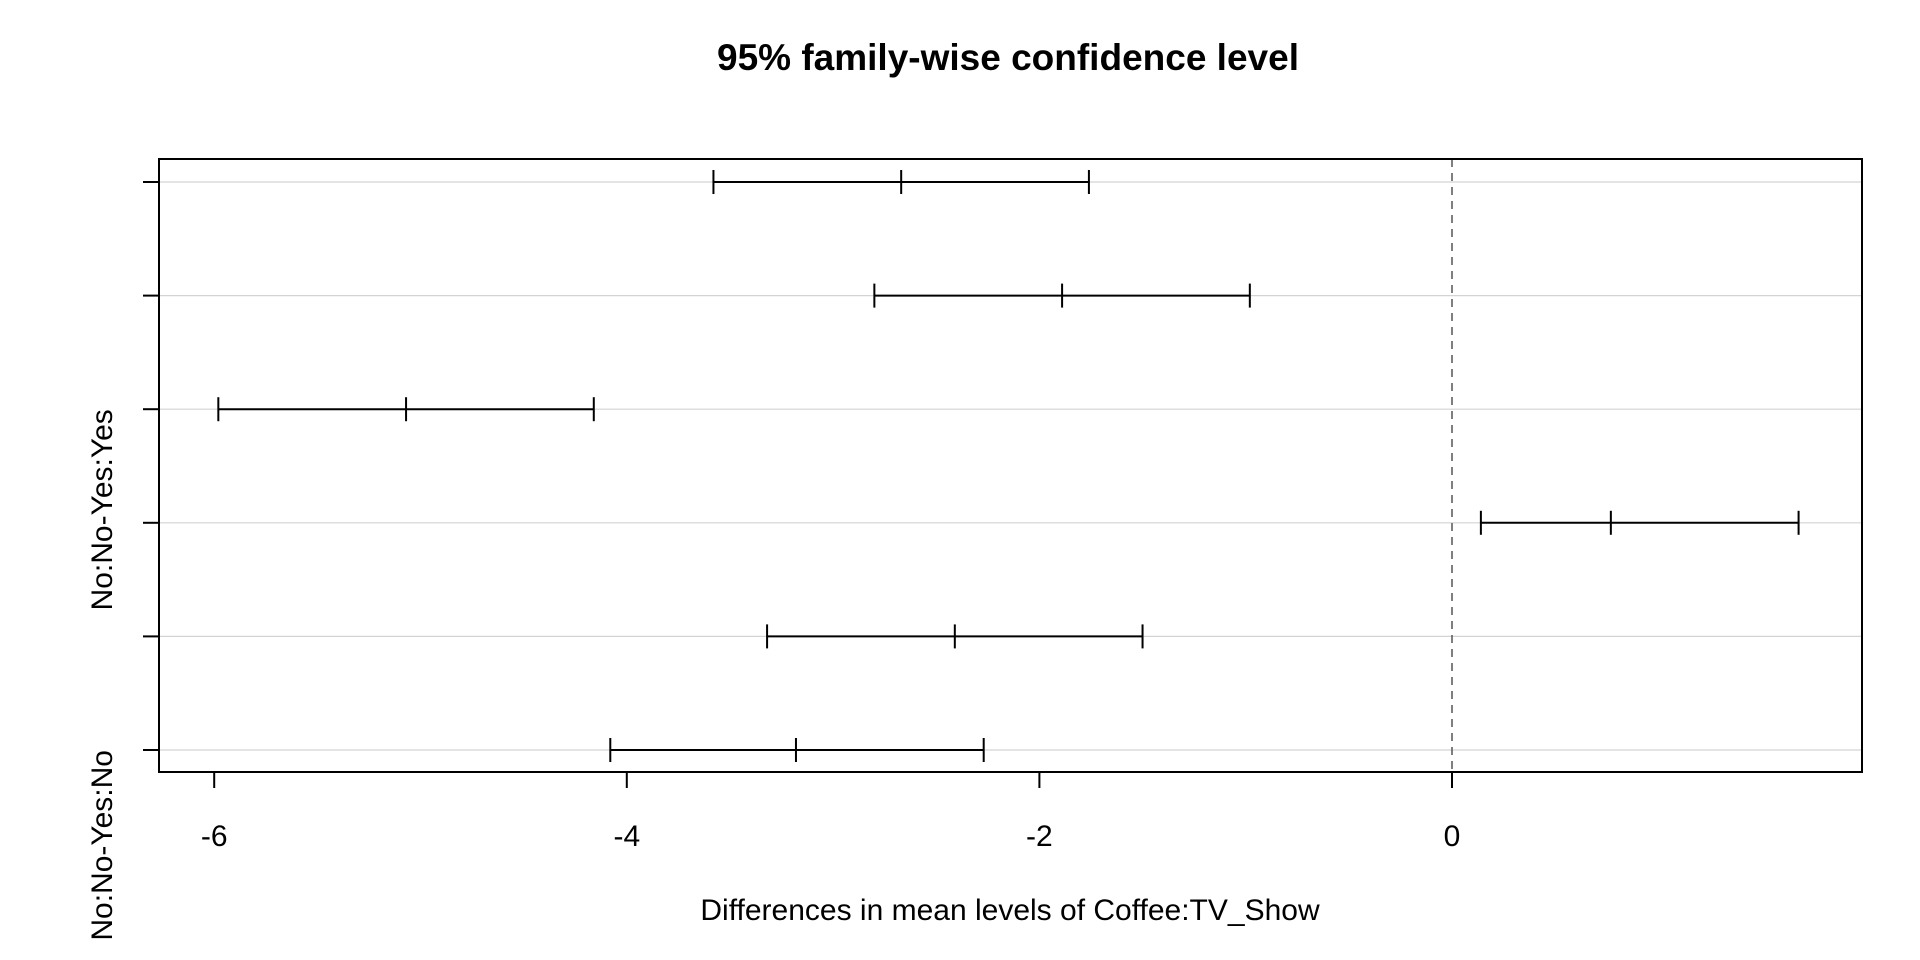 The image size is (1920, 960). I want to click on x-axis: -6 -4 -2 0, so click(830, 812).